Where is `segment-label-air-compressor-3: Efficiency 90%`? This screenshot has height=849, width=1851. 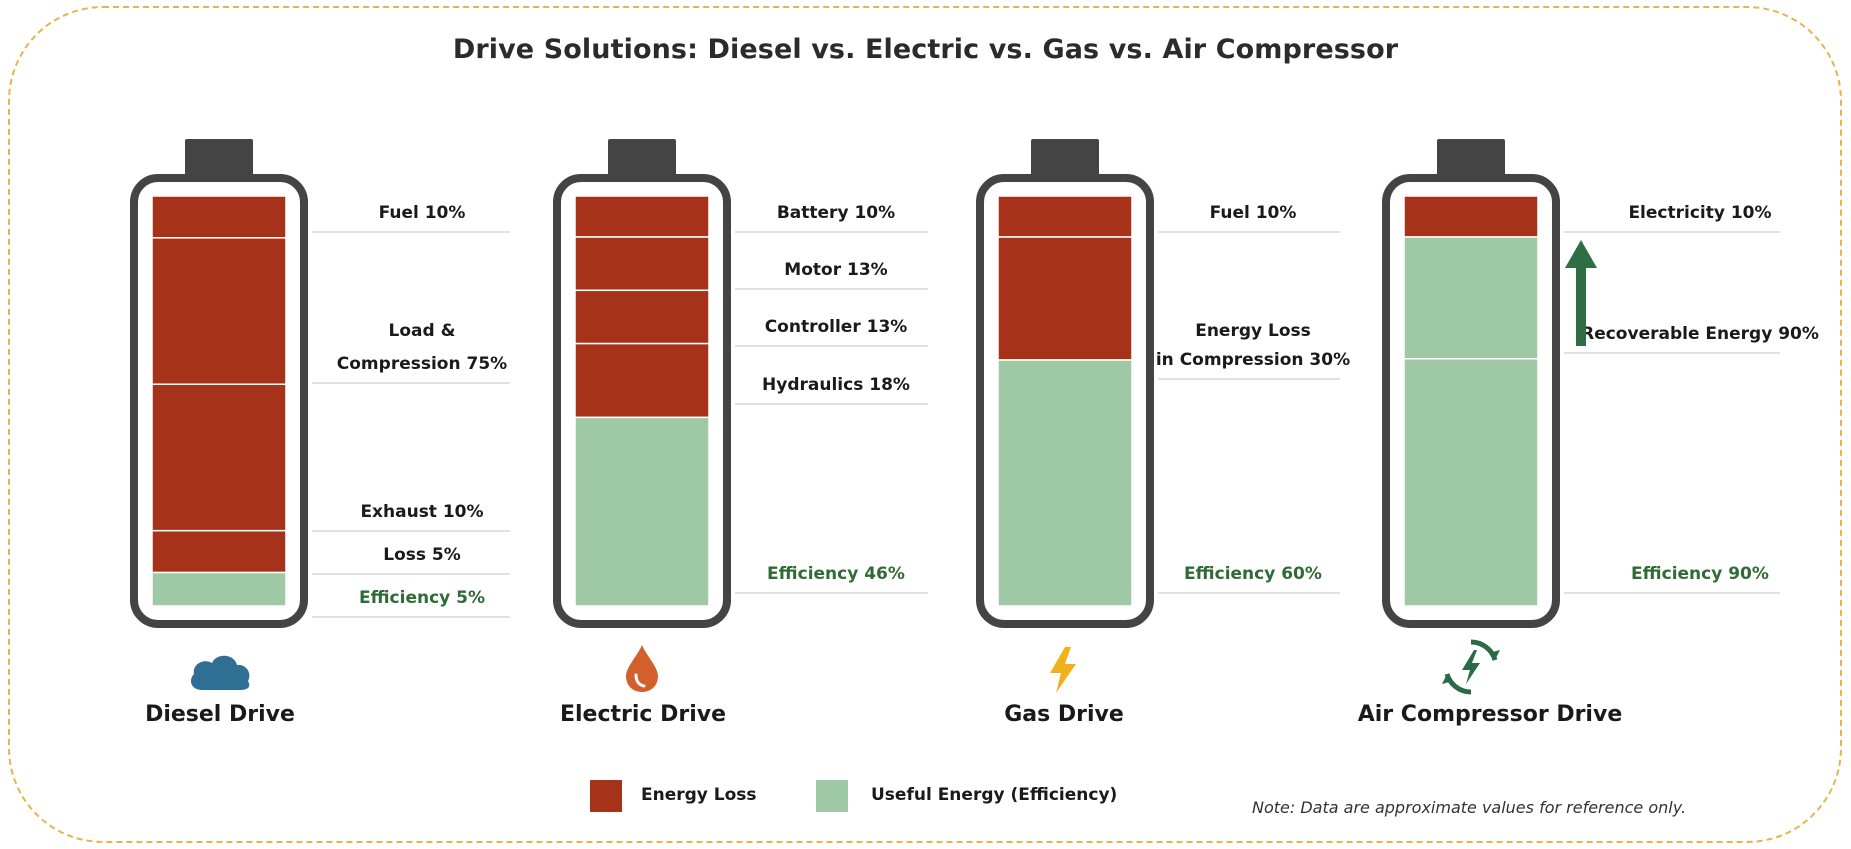 segment-label-air-compressor-3: Efficiency 90% is located at coordinates (1700, 574).